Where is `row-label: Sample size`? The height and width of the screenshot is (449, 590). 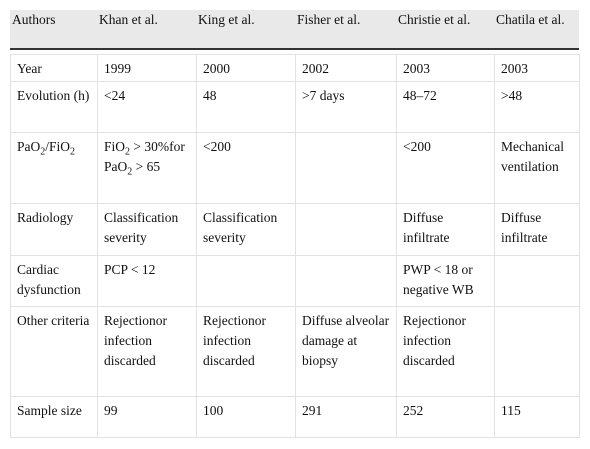
row-label: Sample size is located at coordinates (54, 417).